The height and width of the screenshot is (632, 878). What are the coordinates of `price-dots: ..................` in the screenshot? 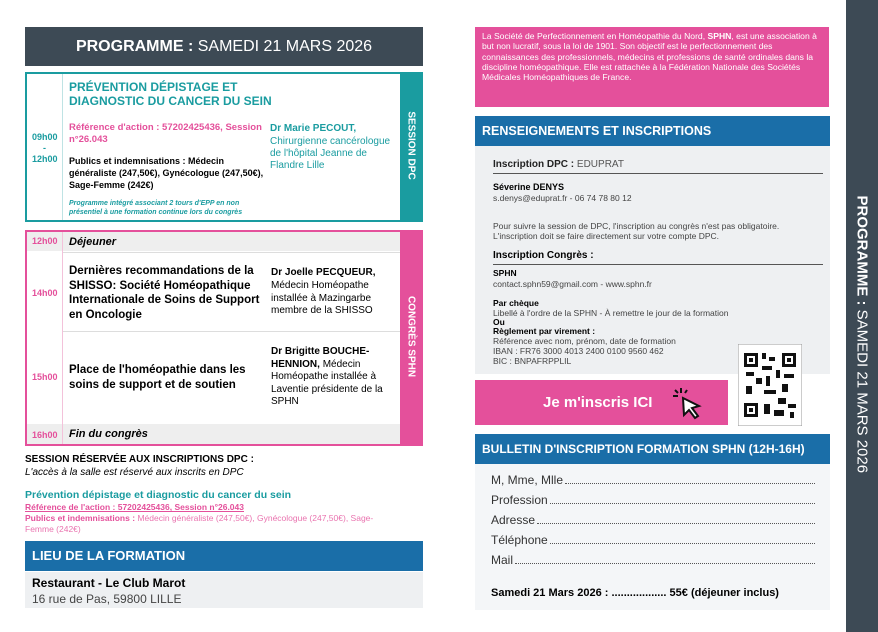 It's located at (639, 593).